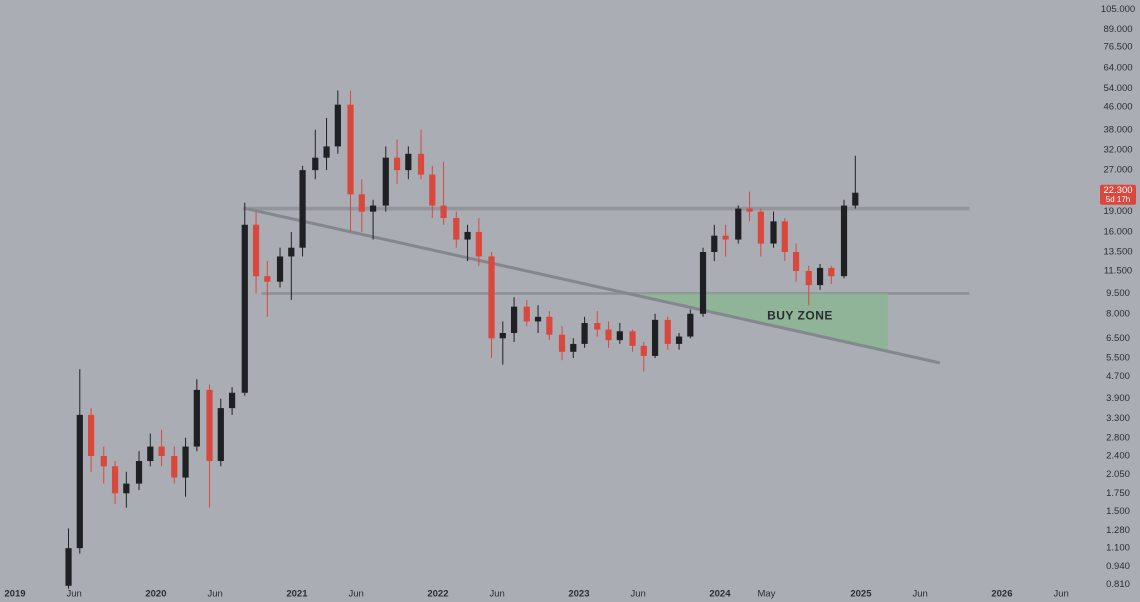  I want to click on x-tick-label: 2021, so click(297, 594).